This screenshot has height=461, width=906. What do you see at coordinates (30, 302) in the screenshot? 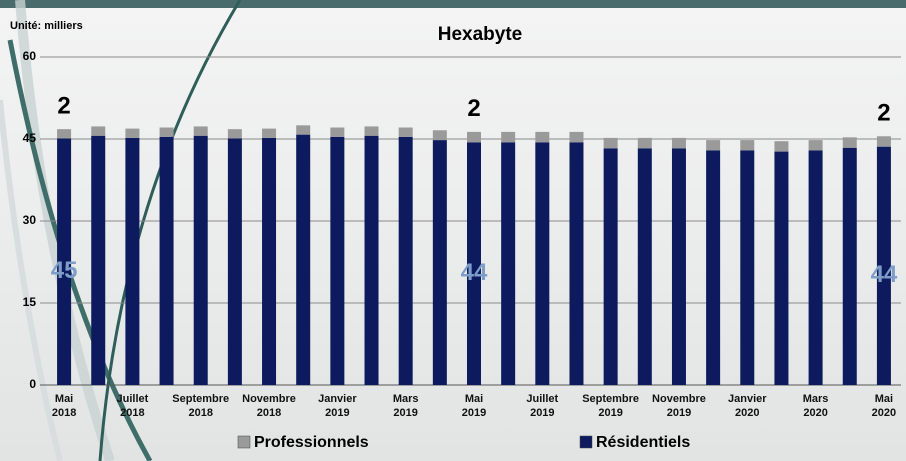
I see `y-tick-label: 15` at bounding box center [30, 302].